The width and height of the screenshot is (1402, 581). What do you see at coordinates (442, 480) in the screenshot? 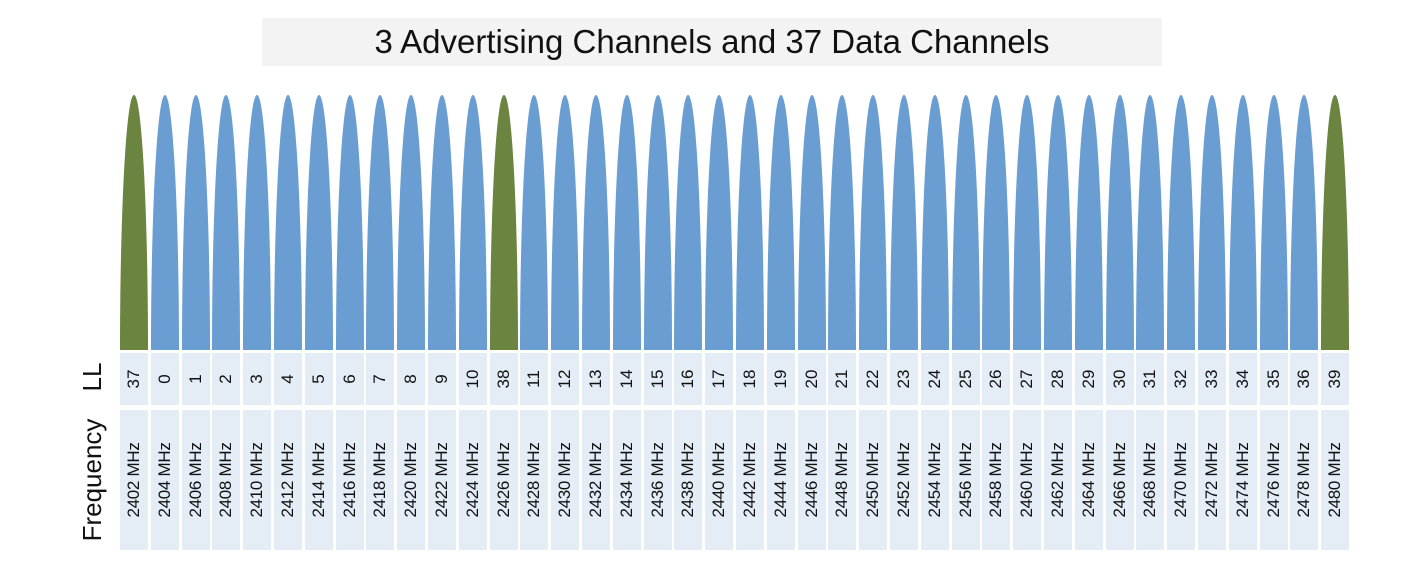
I see `frequency-cell: 2422 MHz` at bounding box center [442, 480].